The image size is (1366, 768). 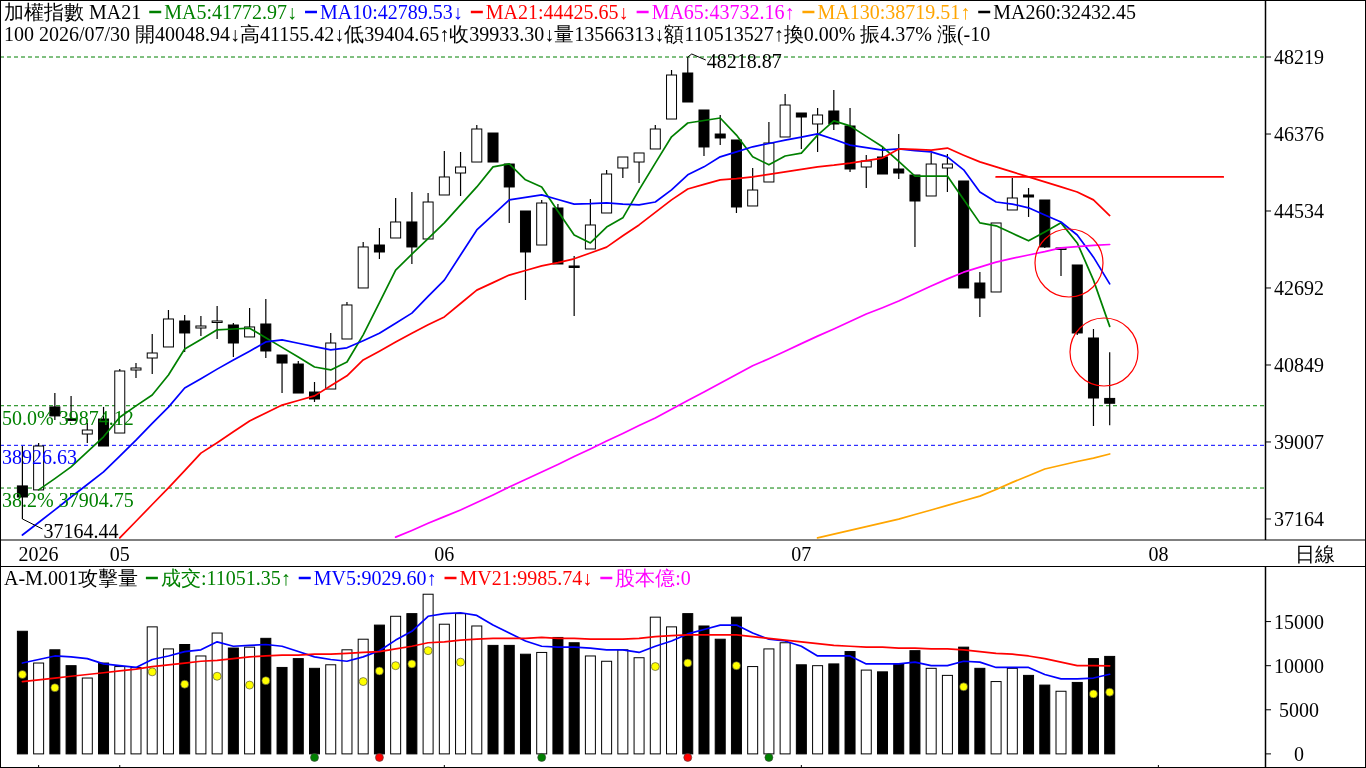 I want to click on y-tick-label: 15000, so click(x=1299, y=621).